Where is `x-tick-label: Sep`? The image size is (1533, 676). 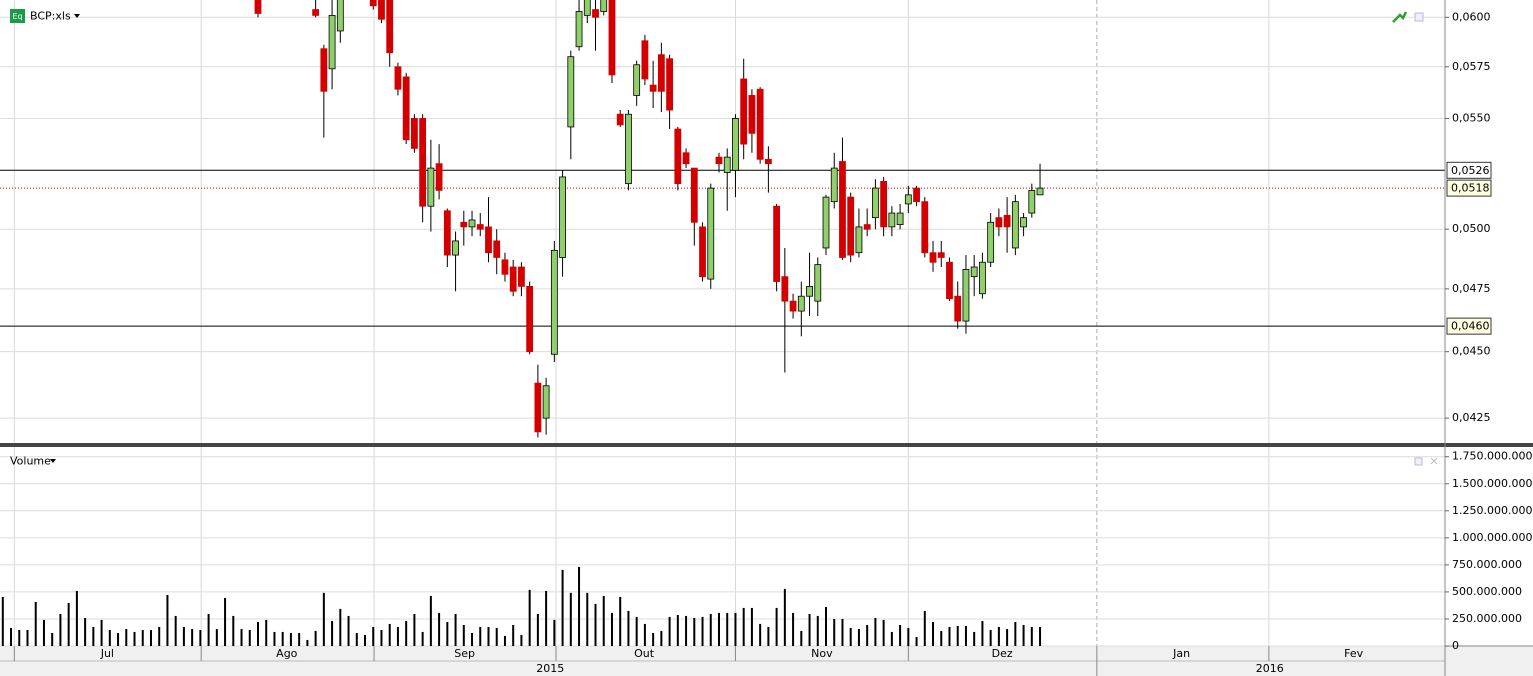
x-tick-label: Sep is located at coordinates (464, 653).